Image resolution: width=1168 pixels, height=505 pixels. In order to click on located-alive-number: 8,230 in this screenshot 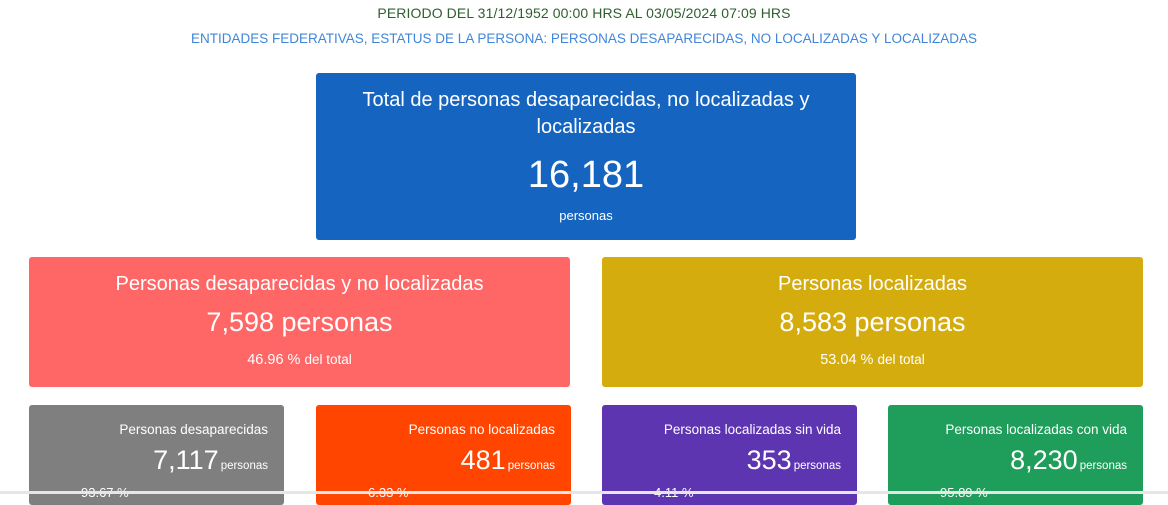, I will do `click(1044, 460)`.